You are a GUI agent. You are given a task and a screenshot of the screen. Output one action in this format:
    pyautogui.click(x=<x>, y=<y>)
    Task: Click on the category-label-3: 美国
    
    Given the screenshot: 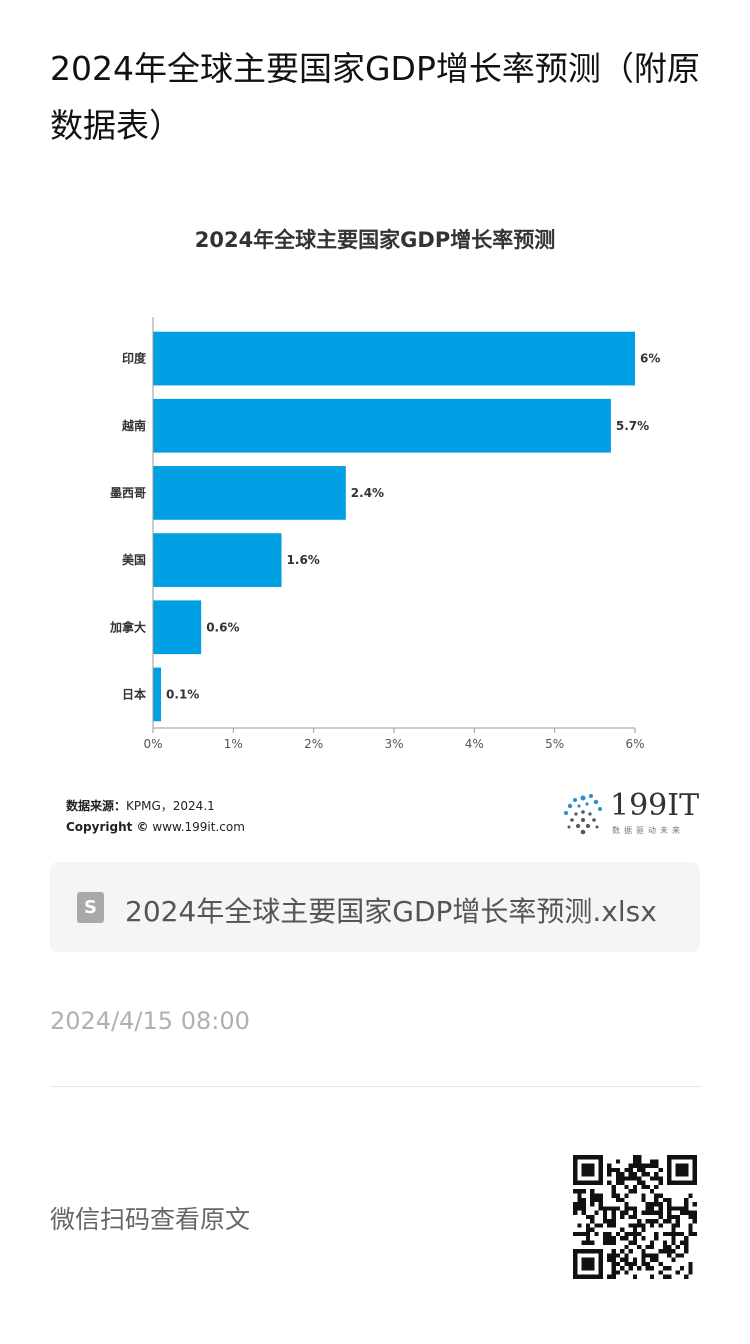 What is the action you would take?
    pyautogui.click(x=134, y=559)
    